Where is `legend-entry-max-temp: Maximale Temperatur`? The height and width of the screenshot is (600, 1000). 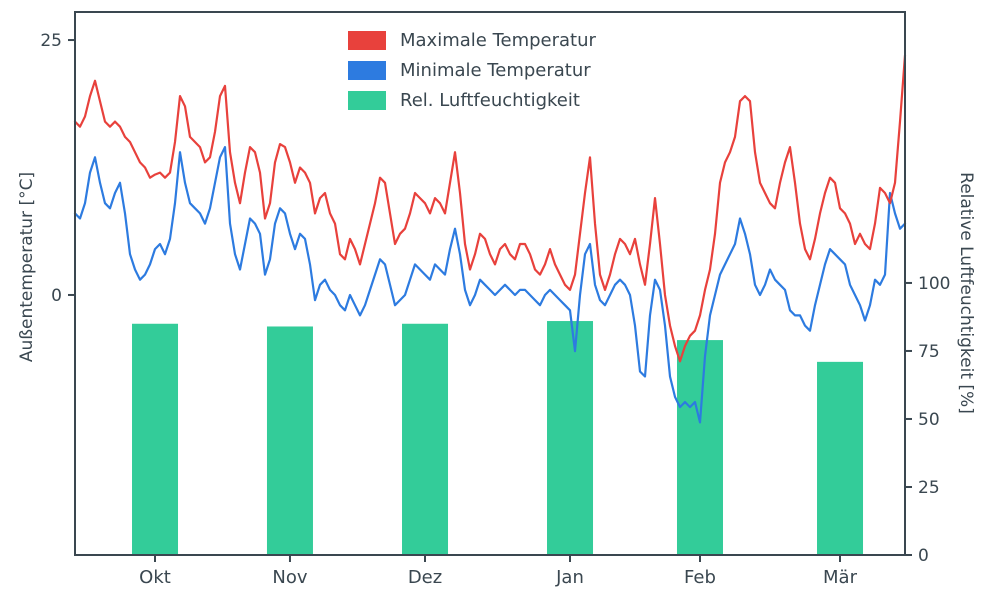 legend-entry-max-temp: Maximale Temperatur is located at coordinates (472, 40).